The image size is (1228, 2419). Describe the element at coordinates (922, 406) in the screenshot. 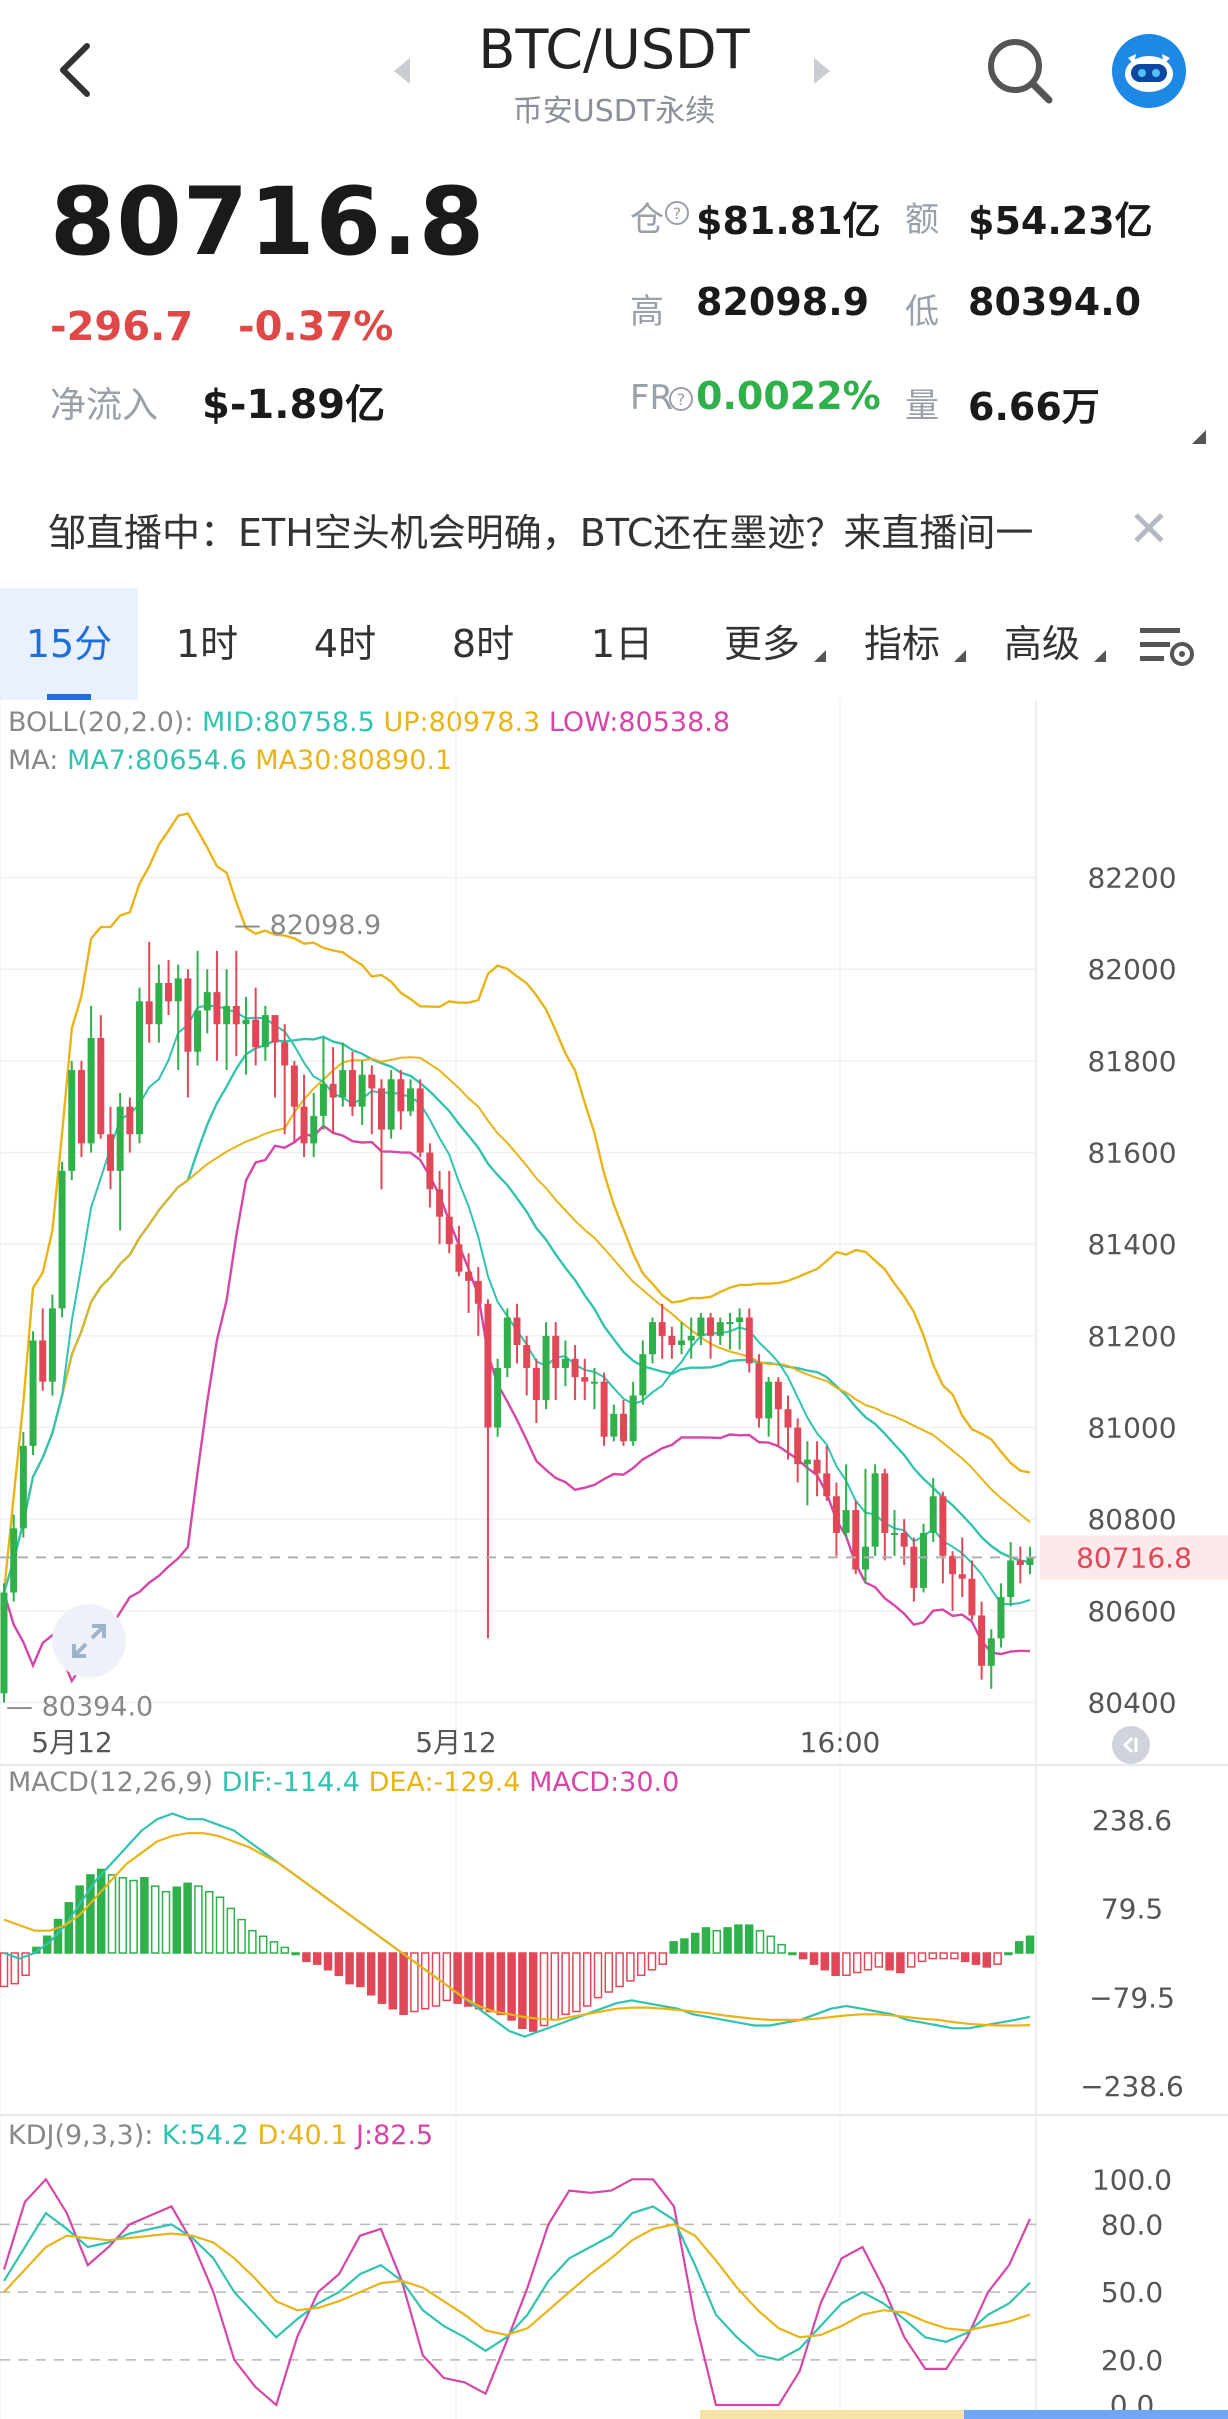

I see `volume-label: 量` at that location.